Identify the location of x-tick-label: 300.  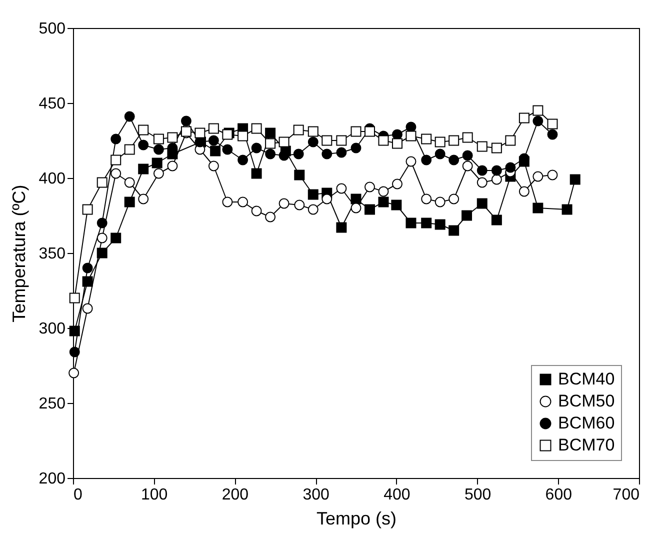
(316, 495).